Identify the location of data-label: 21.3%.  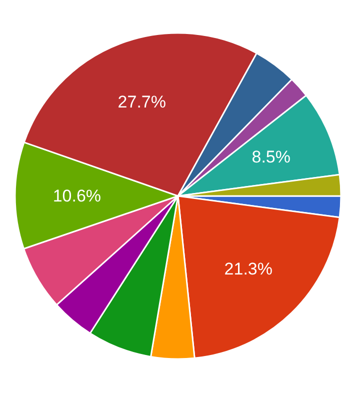
(248, 268).